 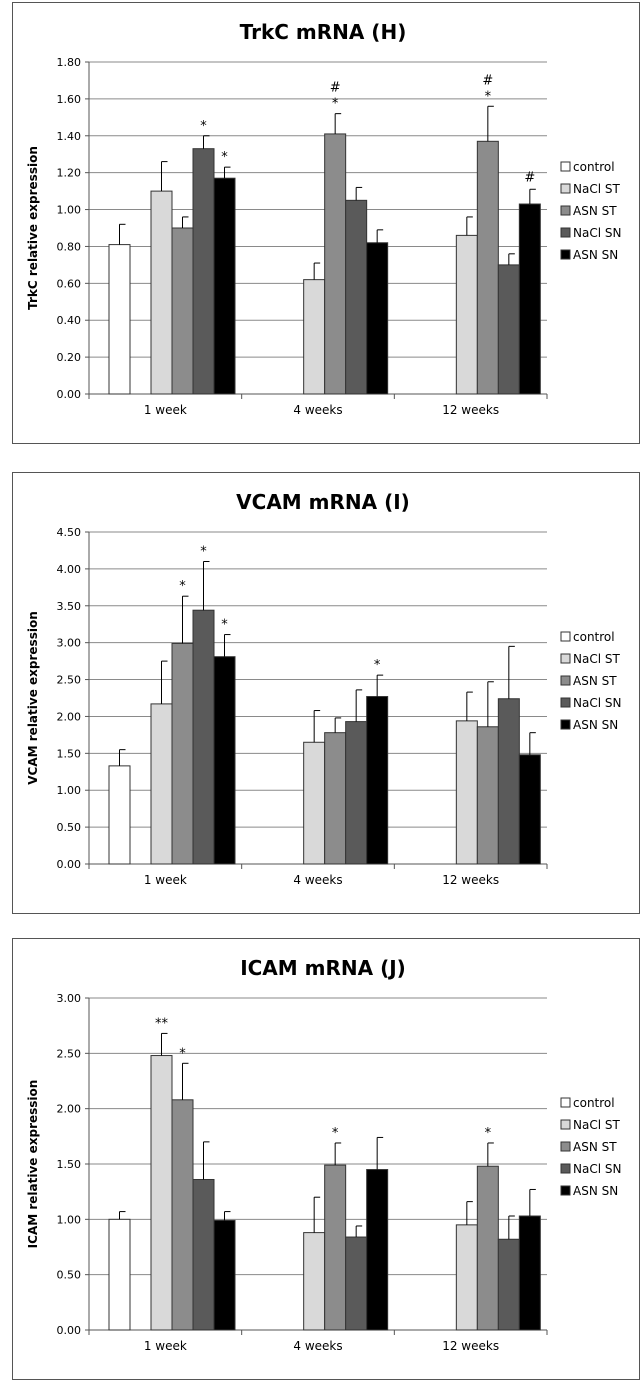 I want to click on y-tick-label: 0.50, so click(x=69, y=1275).